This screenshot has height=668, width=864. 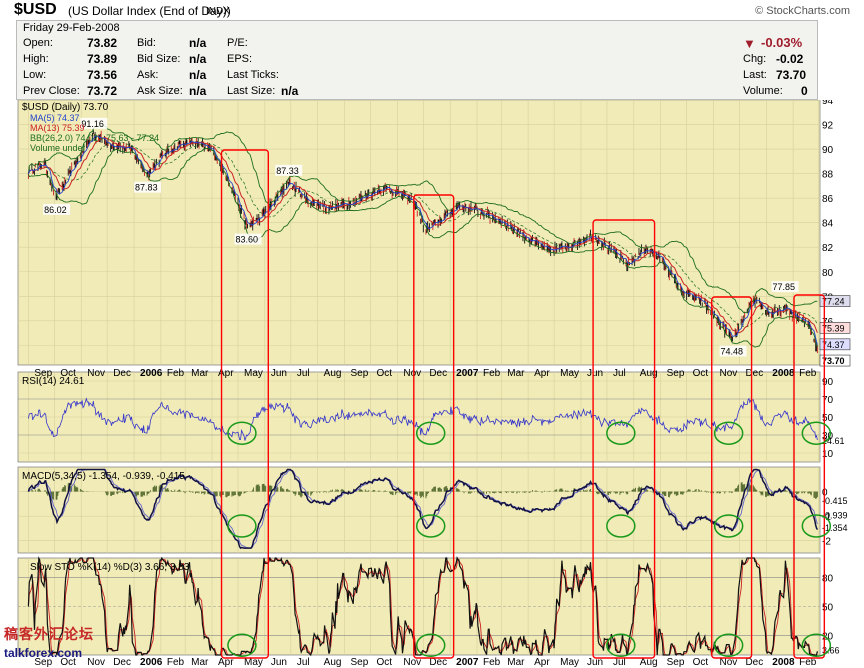 I want to click on pe-label: P/E:, so click(x=237, y=43).